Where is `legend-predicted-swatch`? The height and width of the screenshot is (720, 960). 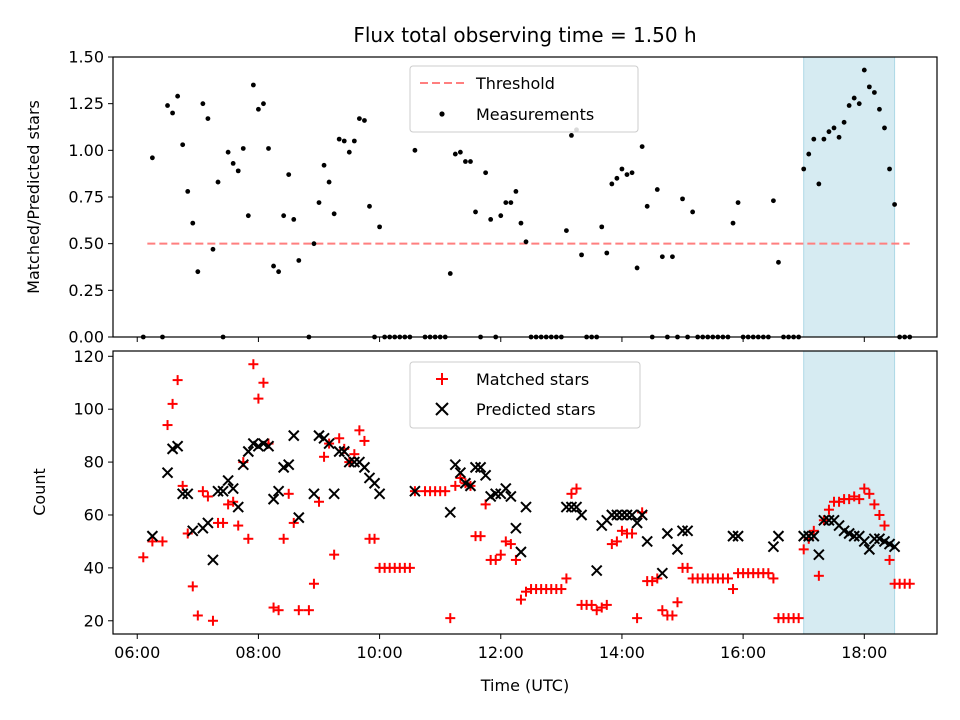
legend-predicted-swatch is located at coordinates (442, 409).